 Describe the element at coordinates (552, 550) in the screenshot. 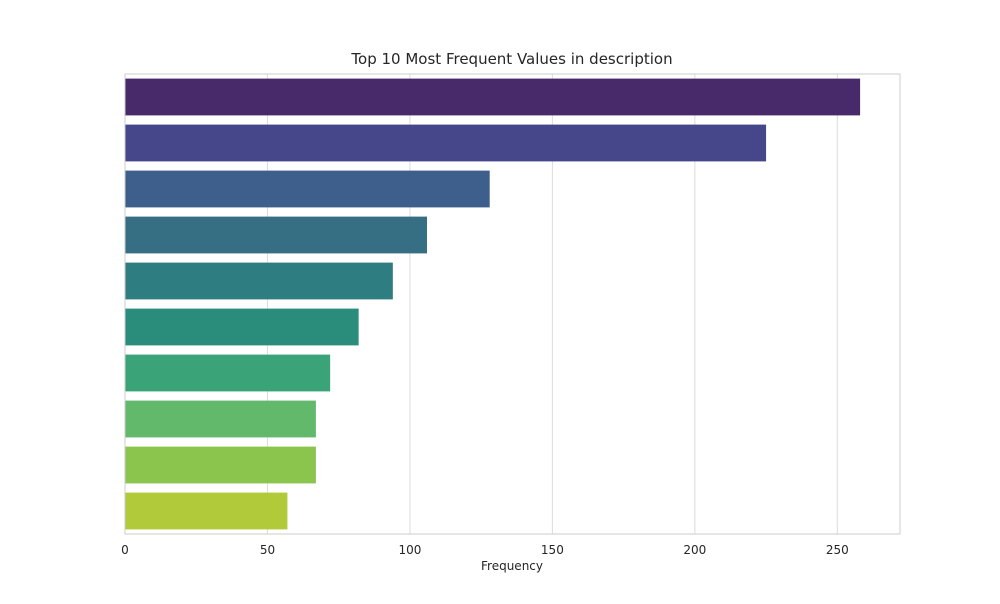

I see `x-tick-label: 150` at that location.